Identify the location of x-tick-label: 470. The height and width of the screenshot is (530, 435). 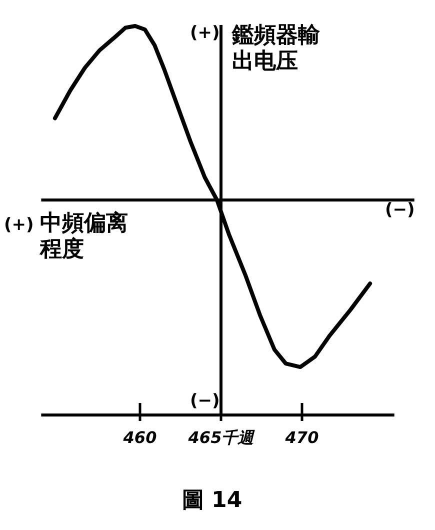
(301, 437).